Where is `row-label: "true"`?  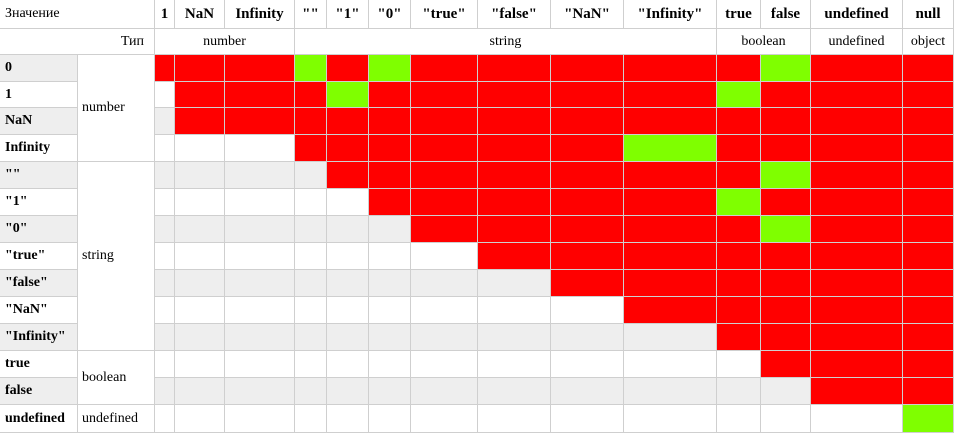 row-label: "true" is located at coordinates (39, 256).